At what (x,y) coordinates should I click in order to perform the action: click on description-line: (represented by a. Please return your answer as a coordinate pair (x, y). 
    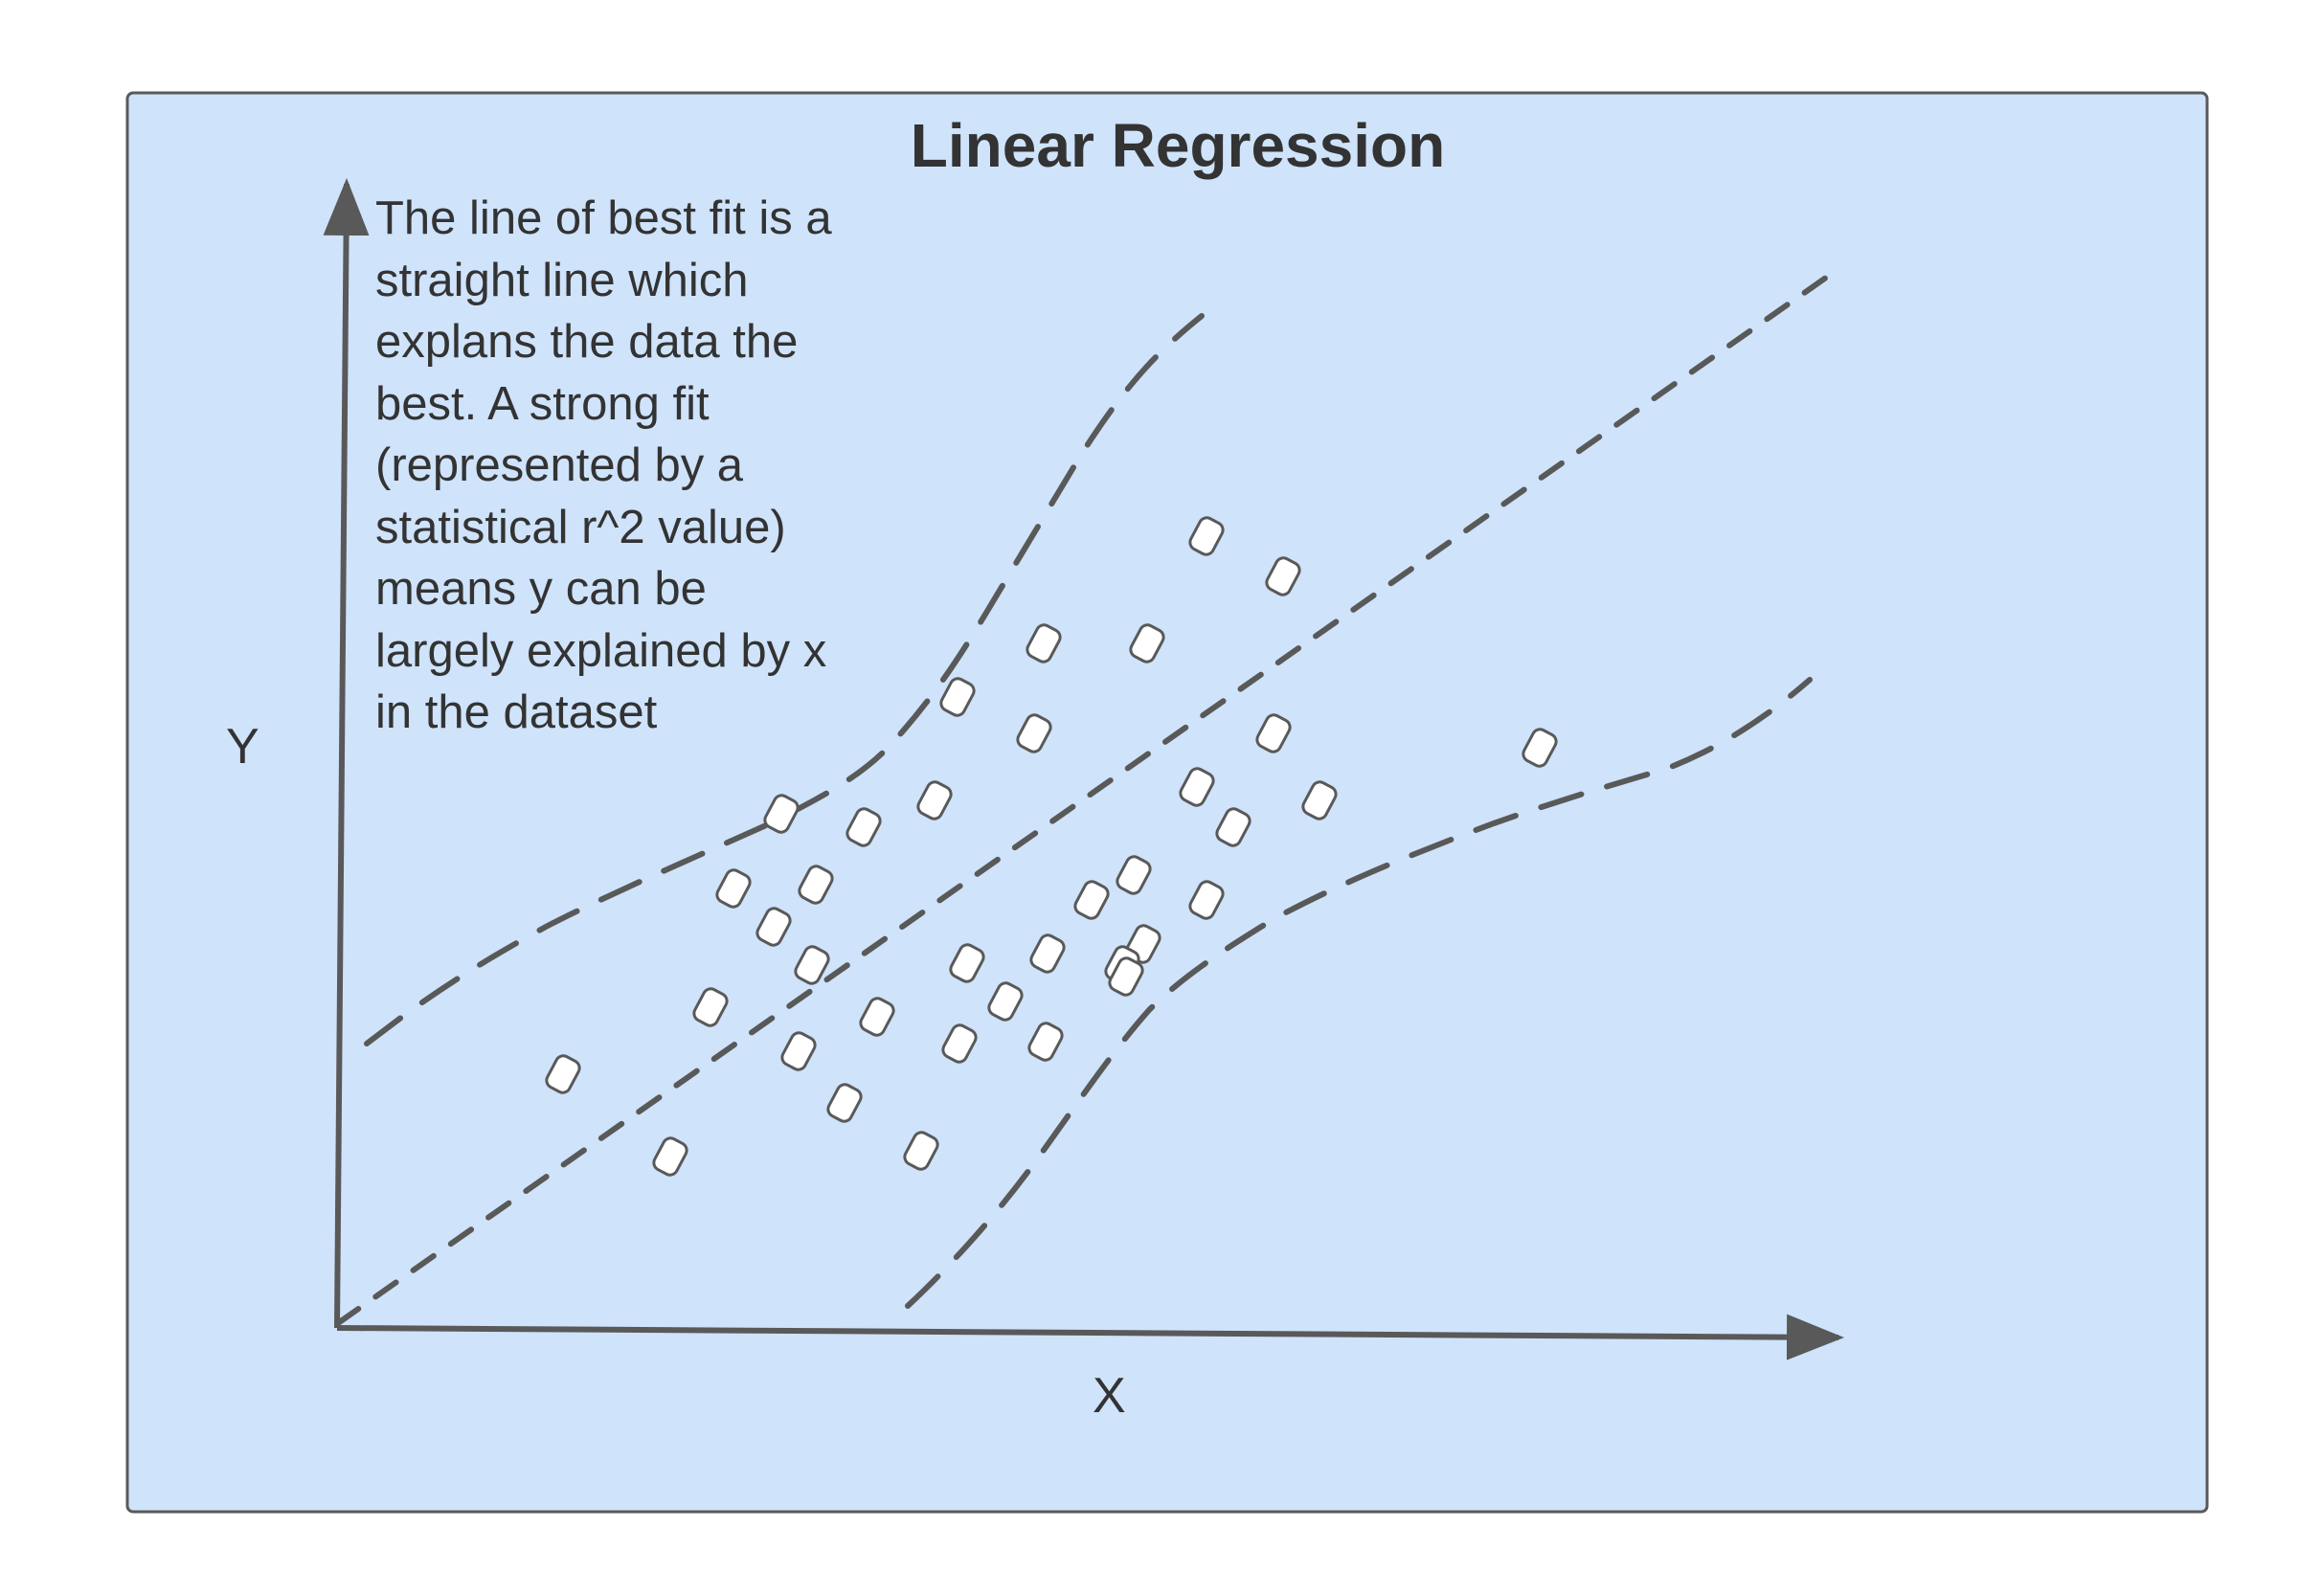
    Looking at the image, I should click on (559, 465).